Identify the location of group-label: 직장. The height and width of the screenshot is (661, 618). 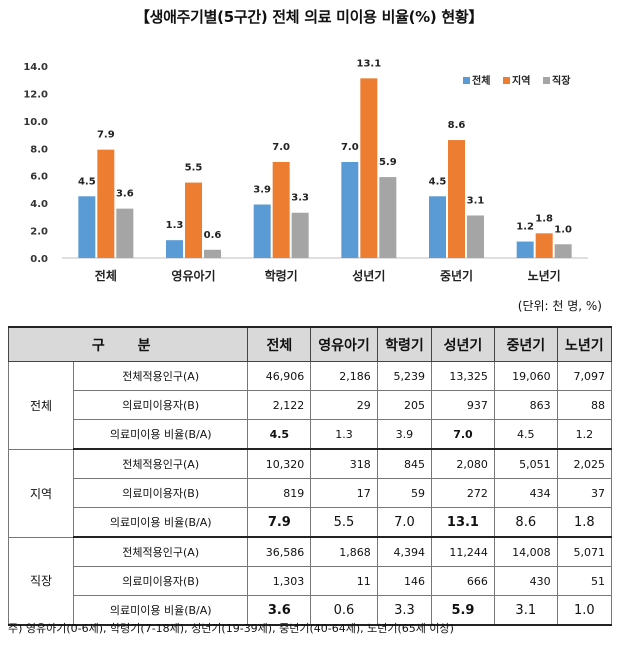
(41, 581).